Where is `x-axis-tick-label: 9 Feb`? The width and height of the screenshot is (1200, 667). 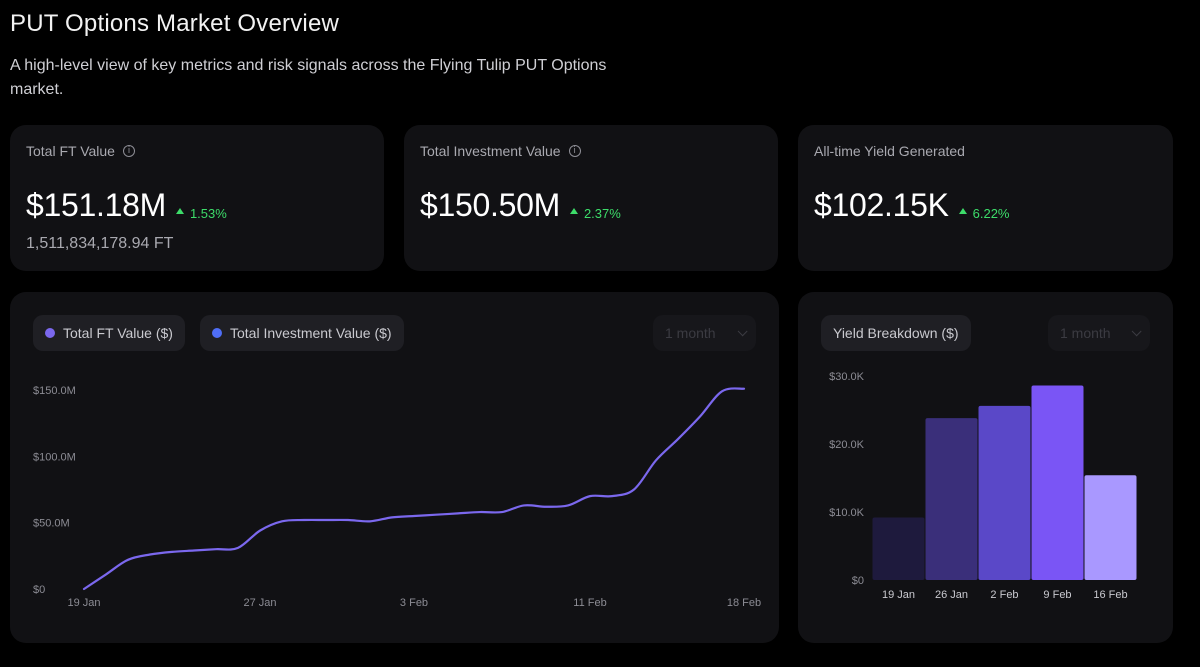 x-axis-tick-label: 9 Feb is located at coordinates (1057, 595).